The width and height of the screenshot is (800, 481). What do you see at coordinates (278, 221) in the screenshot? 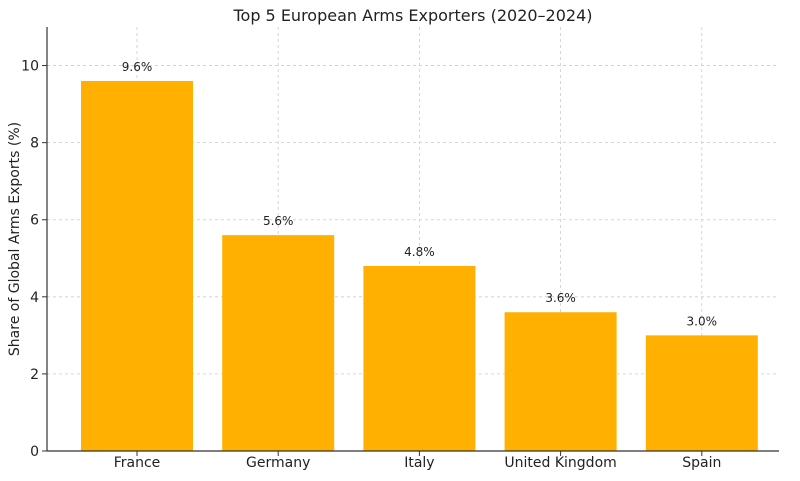
I see `data-label: 5.6%` at bounding box center [278, 221].